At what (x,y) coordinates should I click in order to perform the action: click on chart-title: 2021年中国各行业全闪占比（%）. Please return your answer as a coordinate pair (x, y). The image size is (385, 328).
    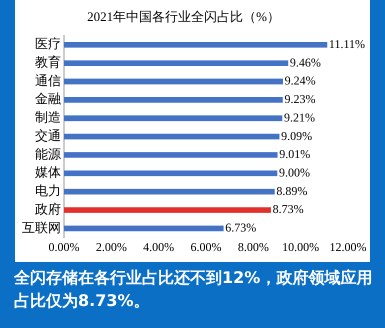
    Looking at the image, I should click on (183, 16).